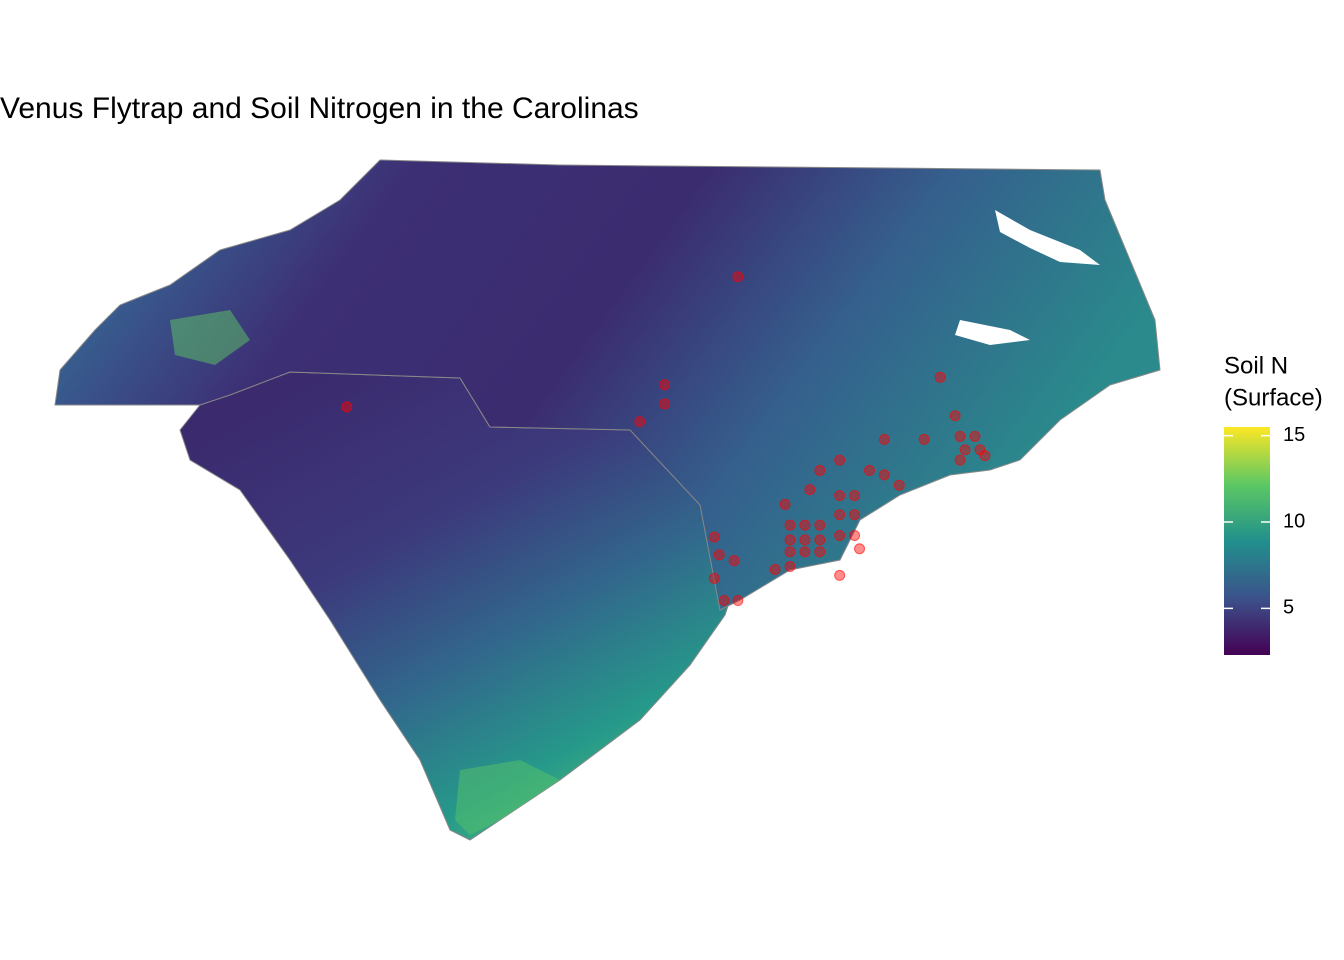  I want to click on legend-title: (Surface), so click(1273, 397).